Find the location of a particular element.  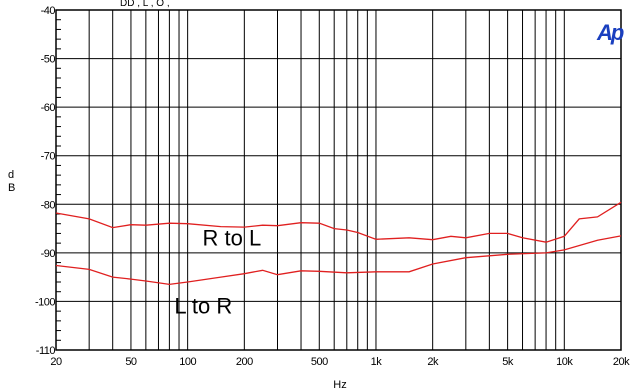

x-tick-label: 10k is located at coordinates (564, 362).